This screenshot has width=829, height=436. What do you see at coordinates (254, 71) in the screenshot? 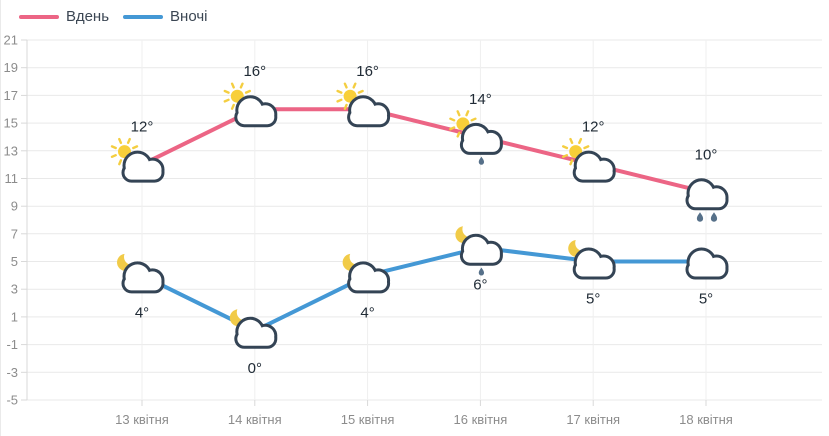
I see `temp-label-day-1: 16°` at bounding box center [254, 71].